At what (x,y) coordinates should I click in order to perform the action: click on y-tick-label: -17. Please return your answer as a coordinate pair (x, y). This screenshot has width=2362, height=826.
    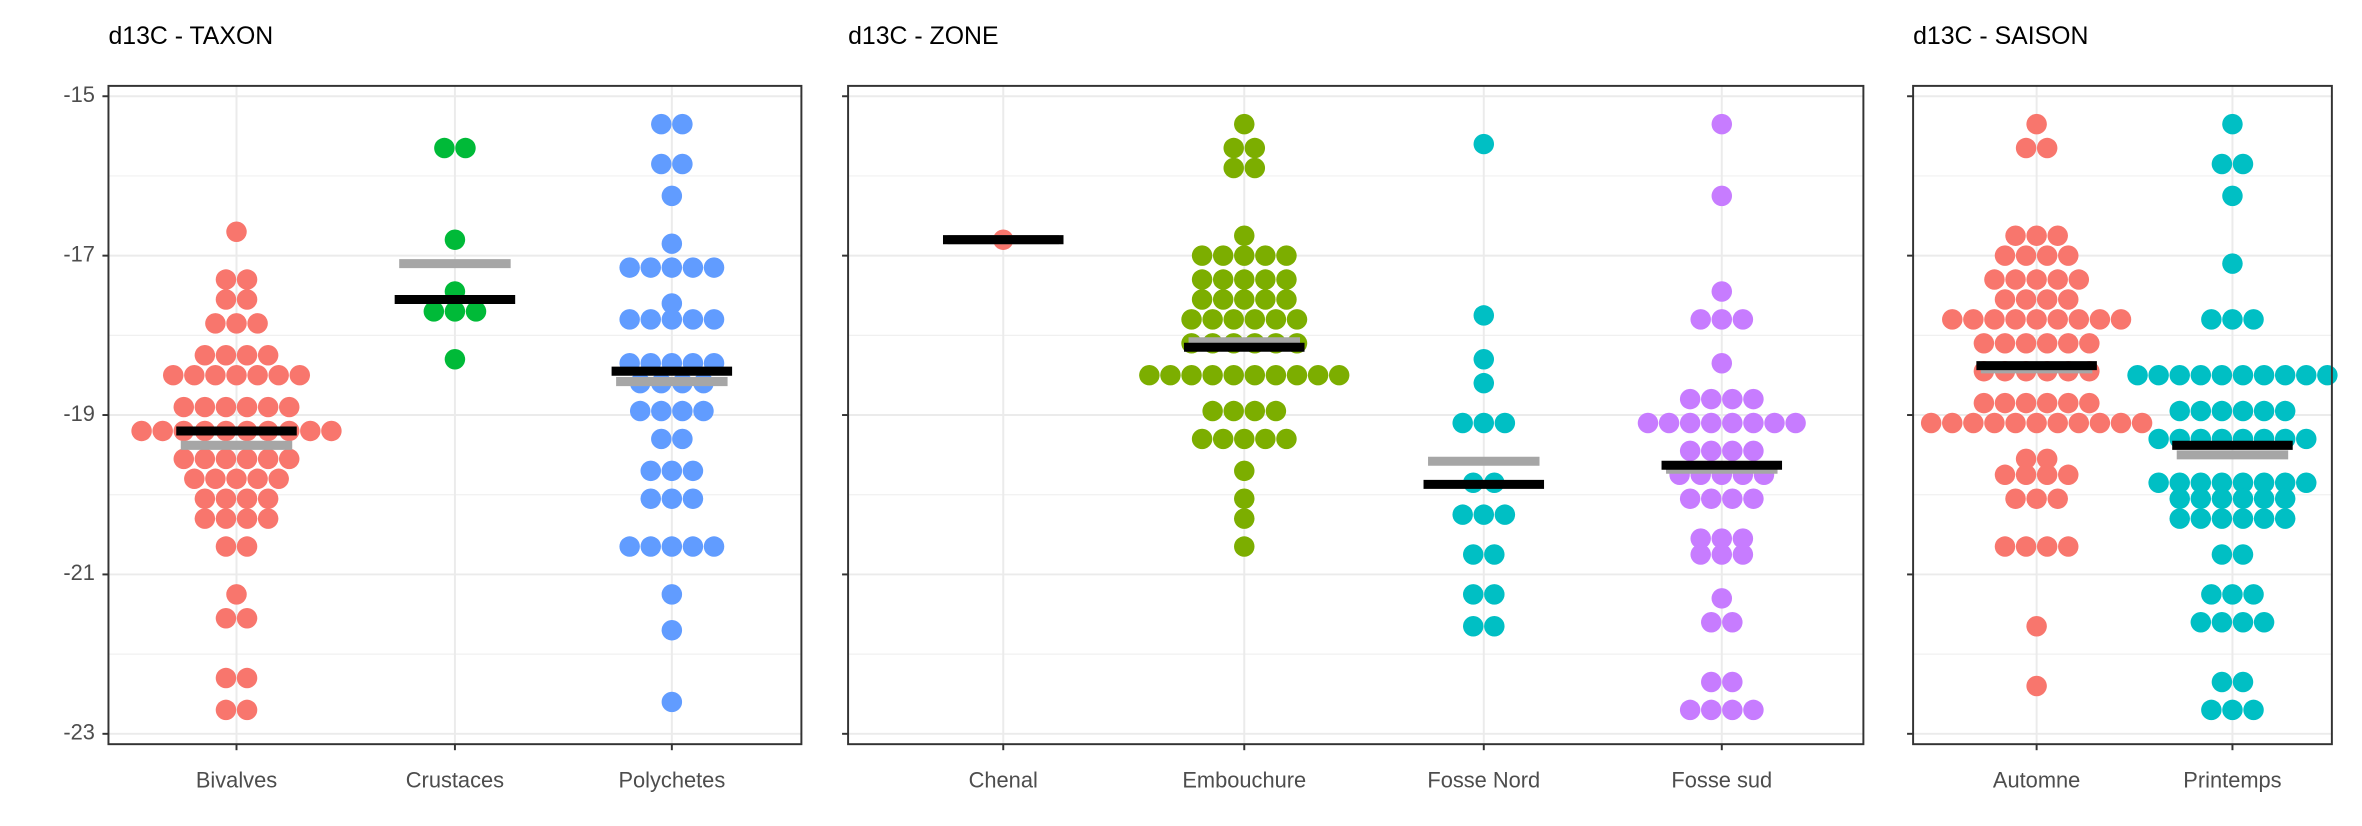
    Looking at the image, I should click on (79, 253).